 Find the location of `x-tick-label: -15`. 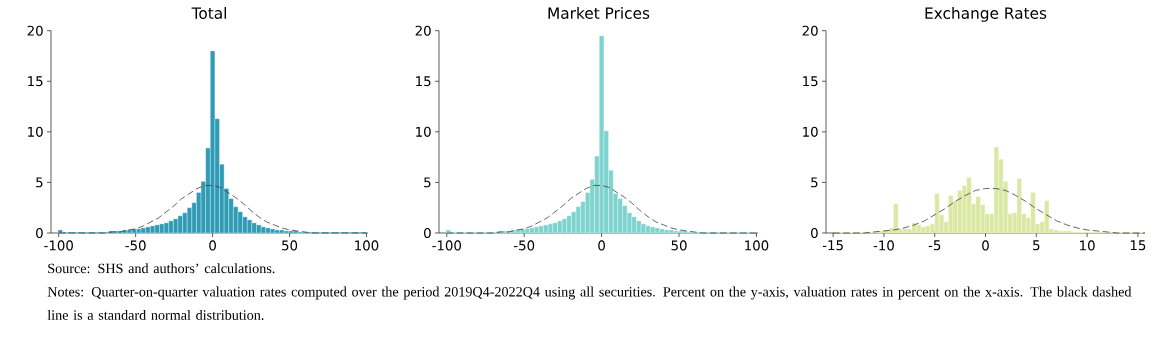

x-tick-label: -15 is located at coordinates (832, 245).